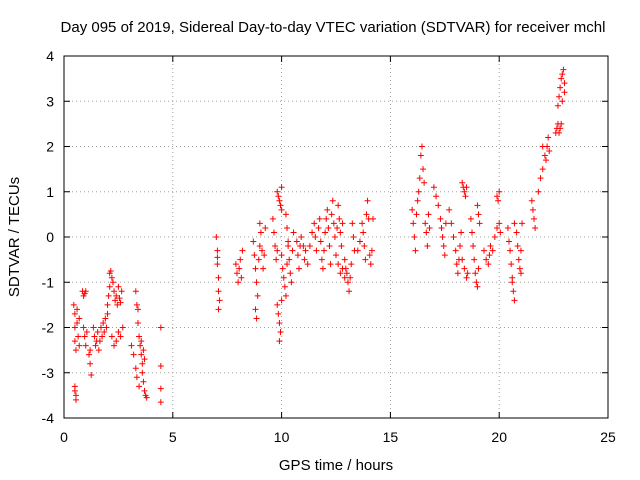  I want to click on x-tick-label: 15, so click(391, 437).